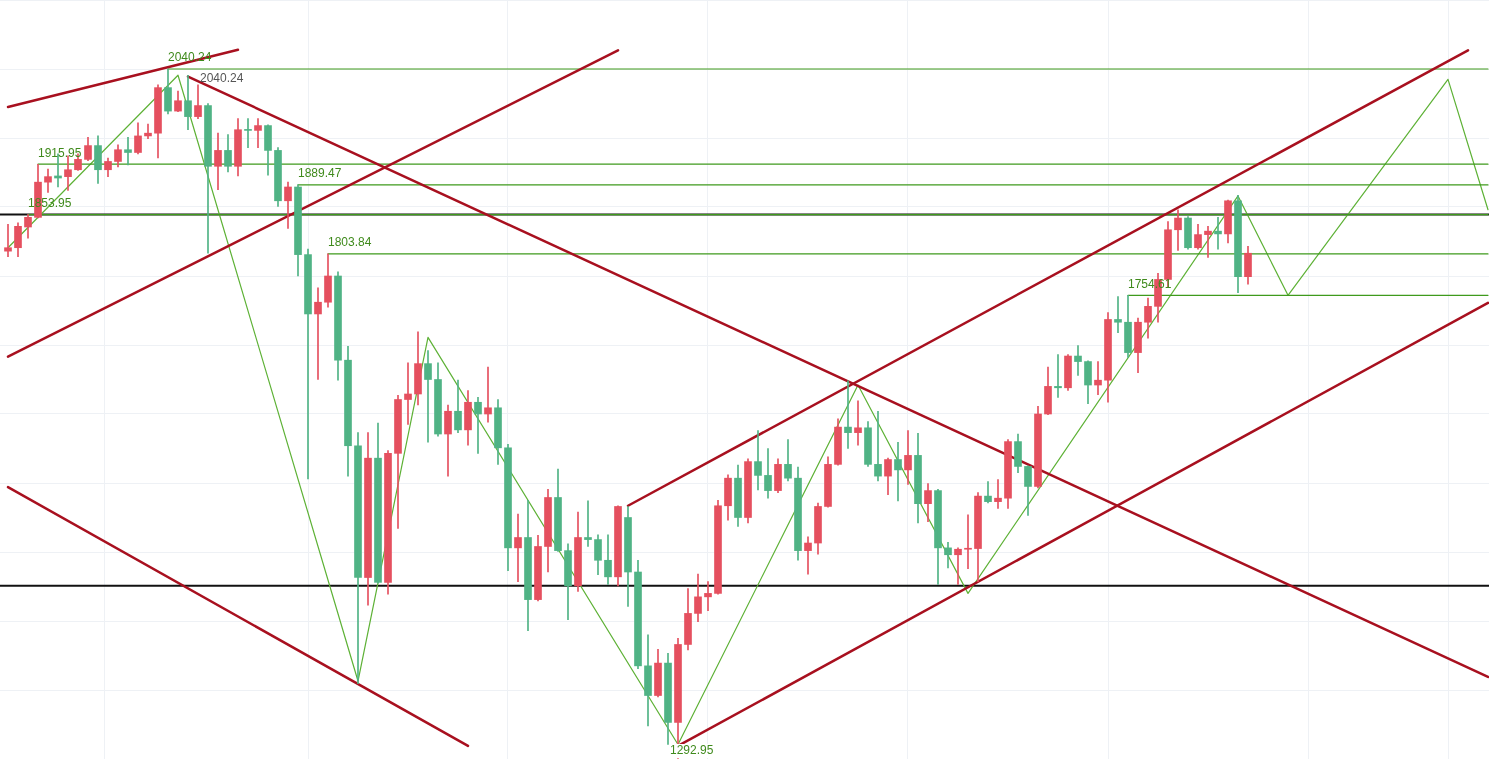 This screenshot has width=1489, height=759. Describe the element at coordinates (692, 750) in the screenshot. I see `annotation: 1292.95` at that location.